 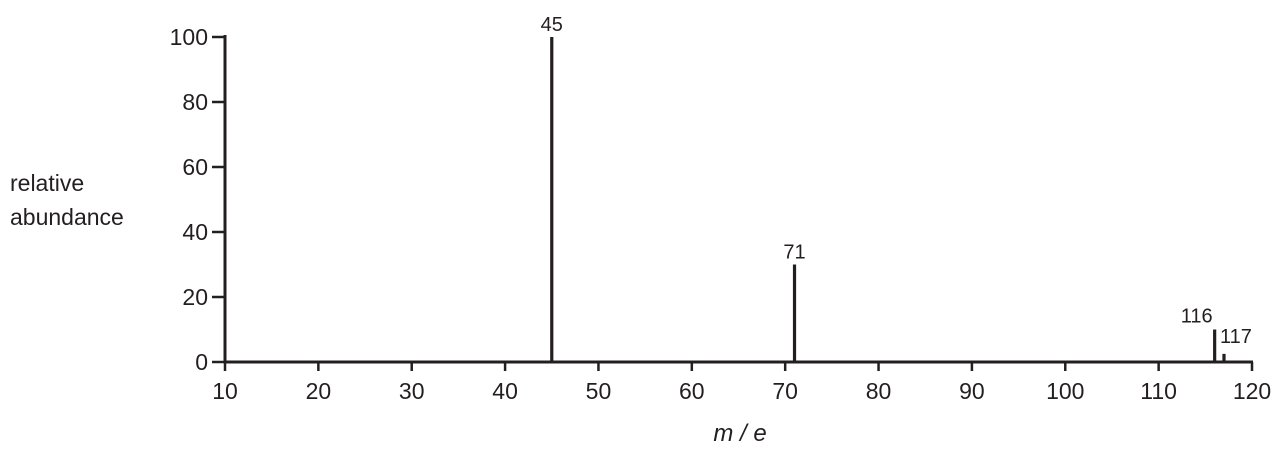 I want to click on y-tick-label: 40, so click(x=195, y=232).